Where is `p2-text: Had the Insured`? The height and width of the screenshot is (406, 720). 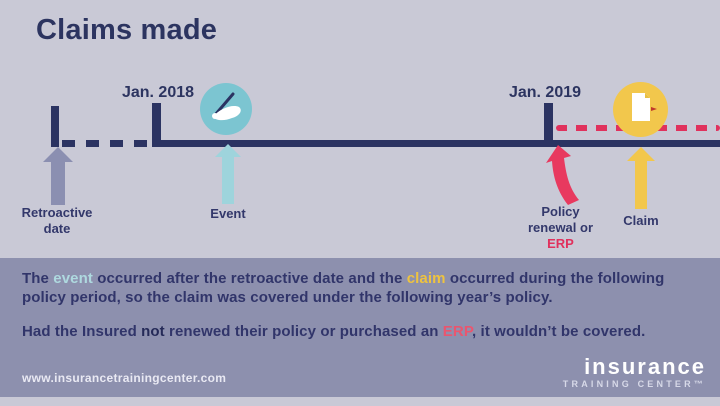
p2-text: Had the Insured is located at coordinates (82, 331).